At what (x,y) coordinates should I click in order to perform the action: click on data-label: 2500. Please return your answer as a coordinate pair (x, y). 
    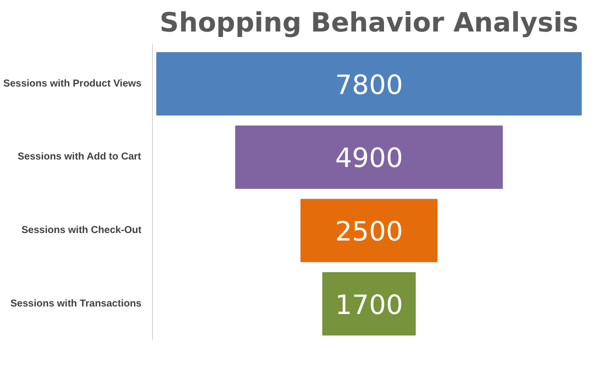
    Looking at the image, I should click on (369, 232).